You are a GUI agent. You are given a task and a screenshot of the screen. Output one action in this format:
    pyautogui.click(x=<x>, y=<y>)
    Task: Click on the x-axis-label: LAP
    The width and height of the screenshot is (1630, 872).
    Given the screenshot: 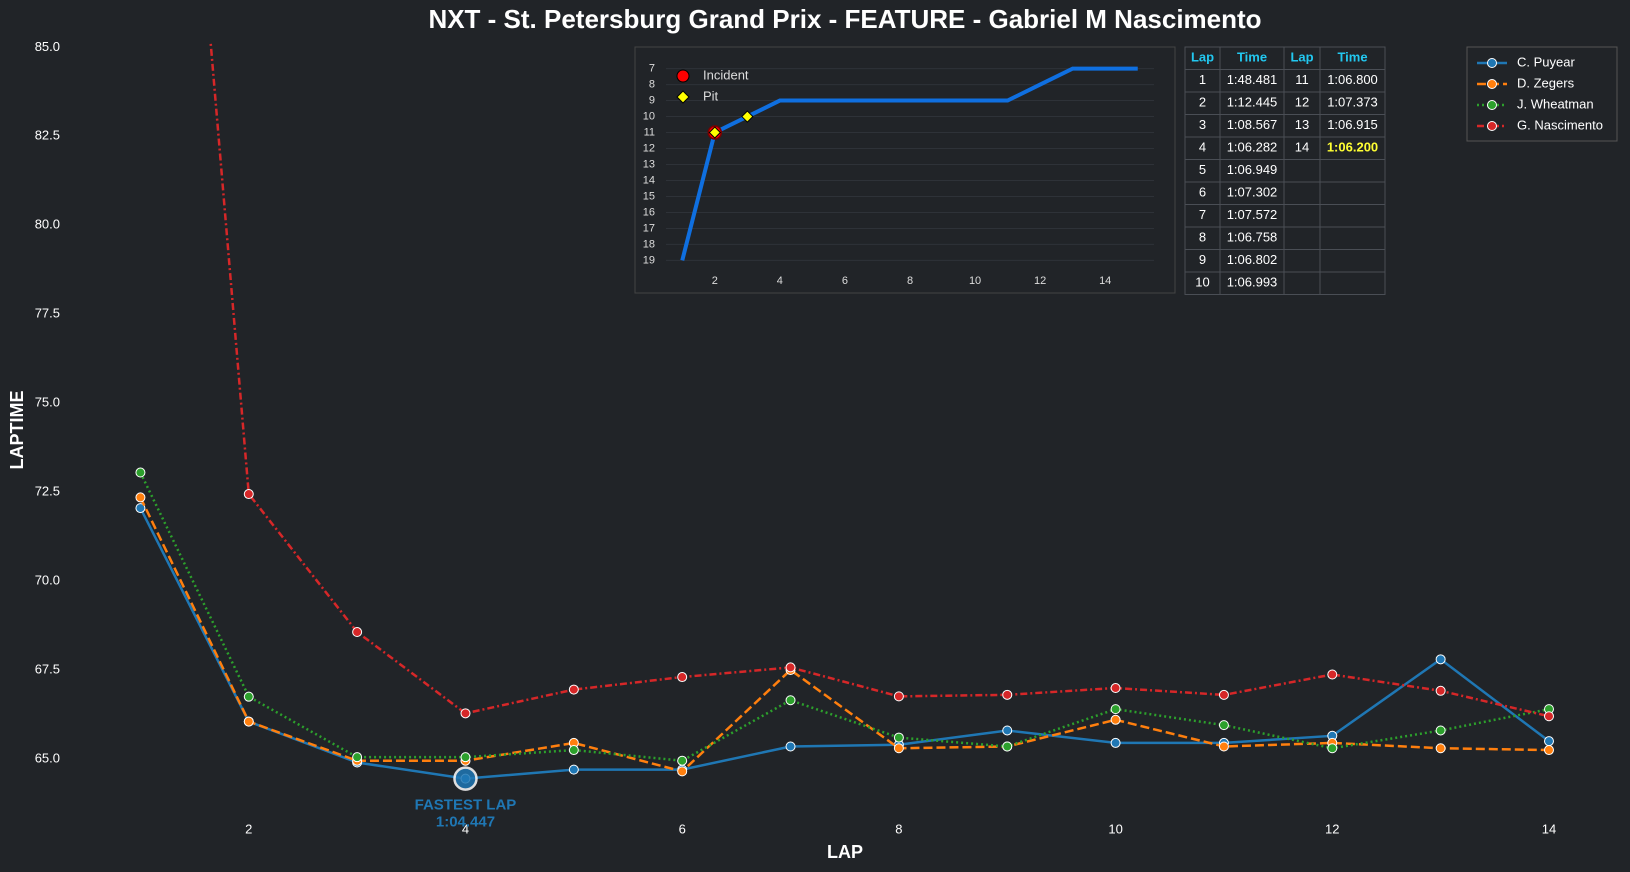 What is the action you would take?
    pyautogui.click(x=845, y=852)
    